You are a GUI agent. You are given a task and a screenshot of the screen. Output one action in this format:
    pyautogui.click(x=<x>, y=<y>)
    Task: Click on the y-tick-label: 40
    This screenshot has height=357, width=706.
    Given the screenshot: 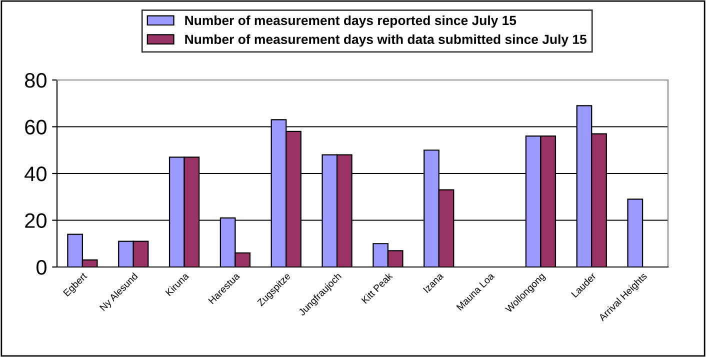 What is the action you would take?
    pyautogui.click(x=35, y=174)
    